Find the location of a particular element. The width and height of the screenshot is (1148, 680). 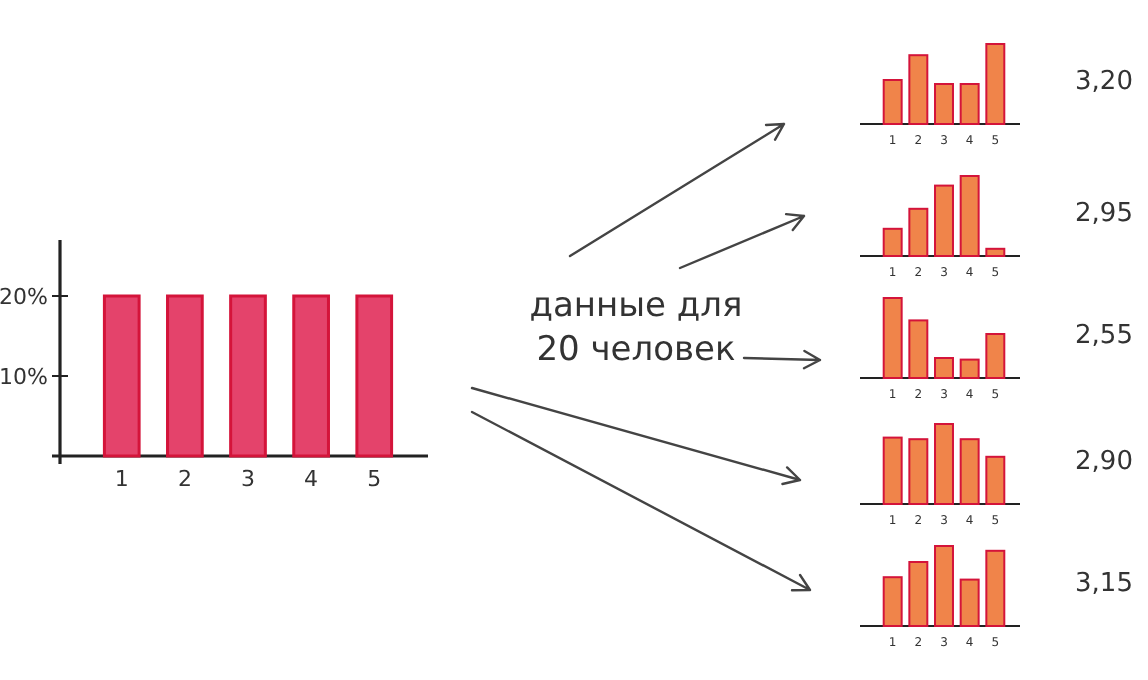

y-tick-label: 10% is located at coordinates (24, 376).